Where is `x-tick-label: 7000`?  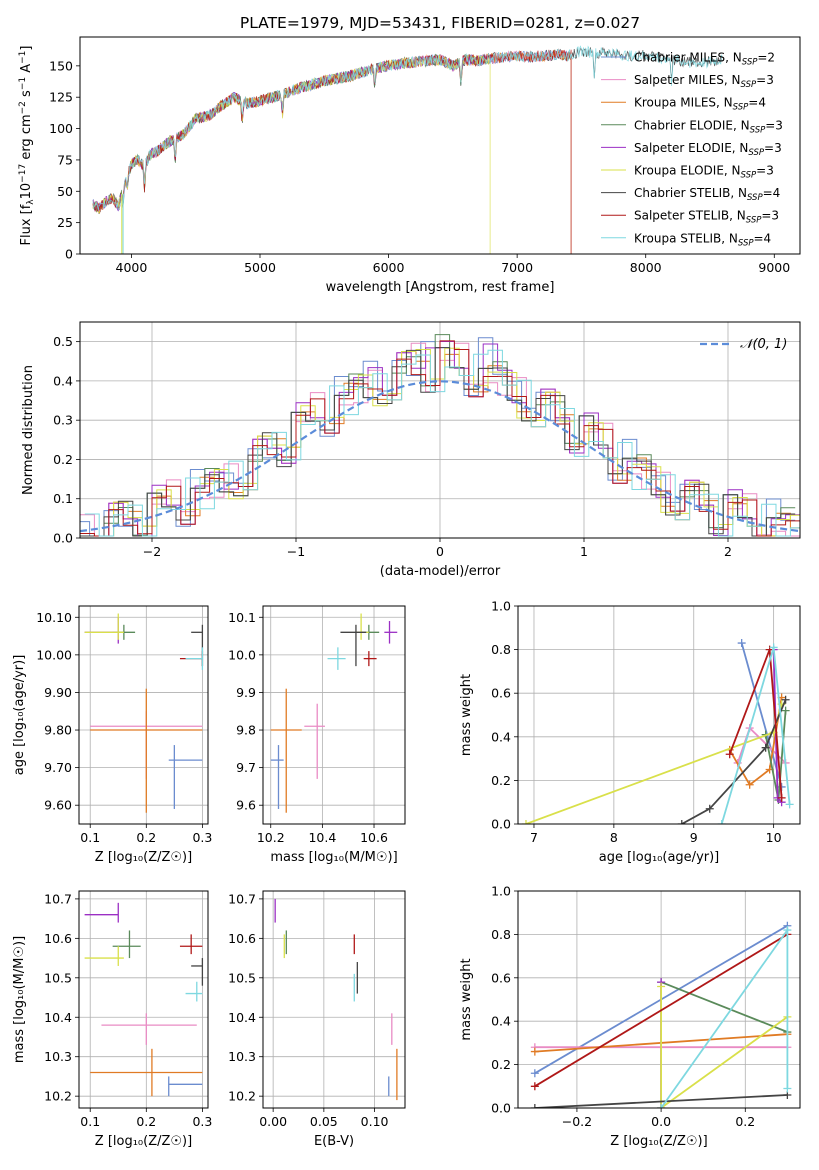
x-tick-label: 7000 is located at coordinates (517, 267).